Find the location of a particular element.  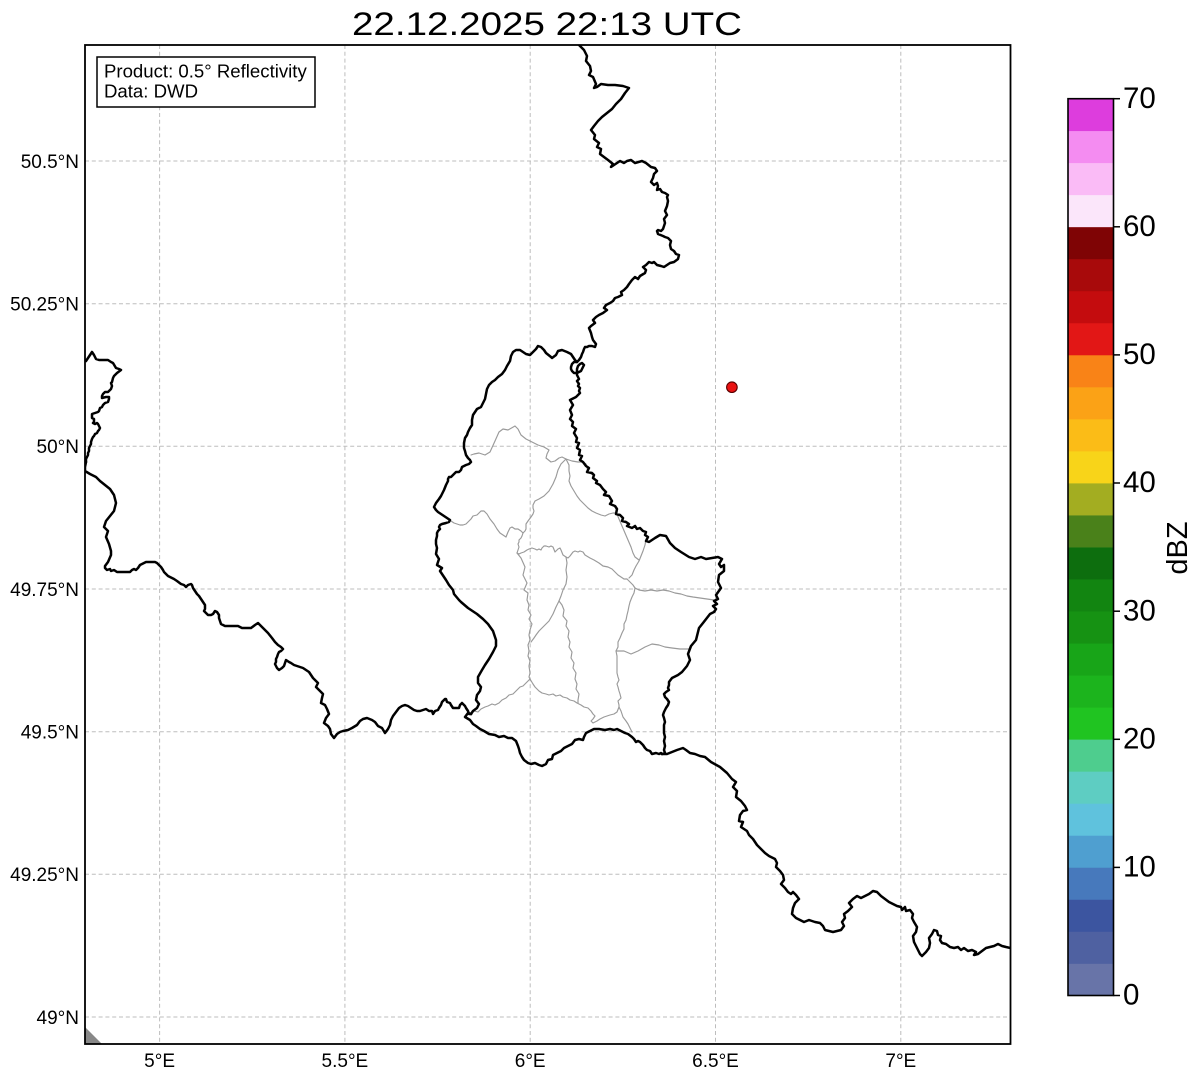

svg-text: 10 is located at coordinates (1139, 867).